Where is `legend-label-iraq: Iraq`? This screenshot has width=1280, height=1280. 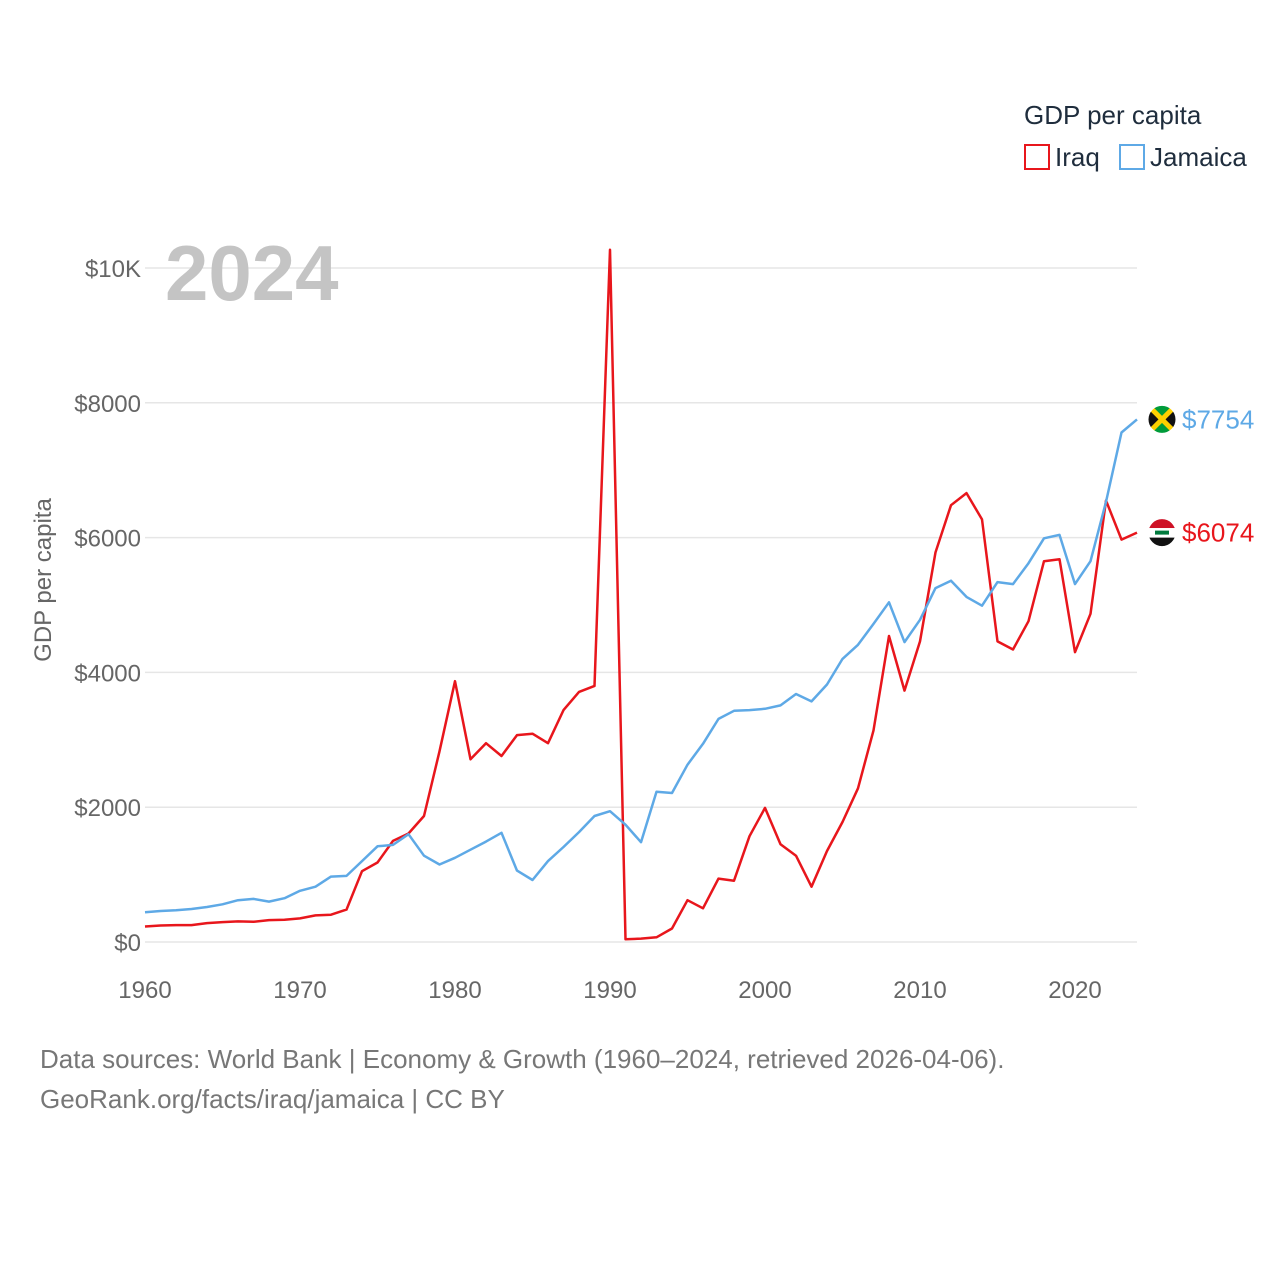 legend-label-iraq: Iraq is located at coordinates (1077, 157).